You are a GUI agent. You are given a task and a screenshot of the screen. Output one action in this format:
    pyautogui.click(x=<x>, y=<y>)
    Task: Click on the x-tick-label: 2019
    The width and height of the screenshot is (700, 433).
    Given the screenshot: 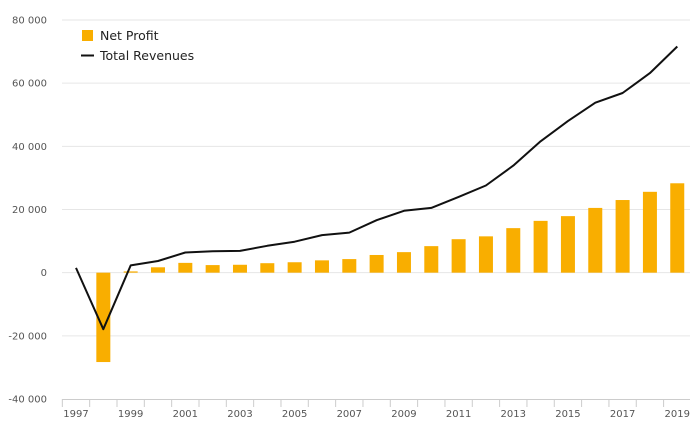 What is the action you would take?
    pyautogui.click(x=677, y=414)
    